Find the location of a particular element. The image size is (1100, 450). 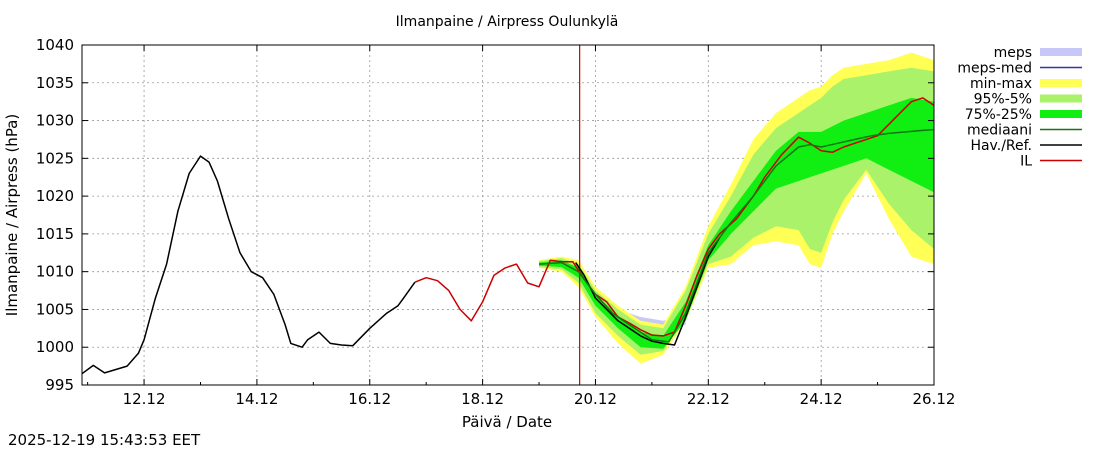

legend-label: meps is located at coordinates (1013, 53).